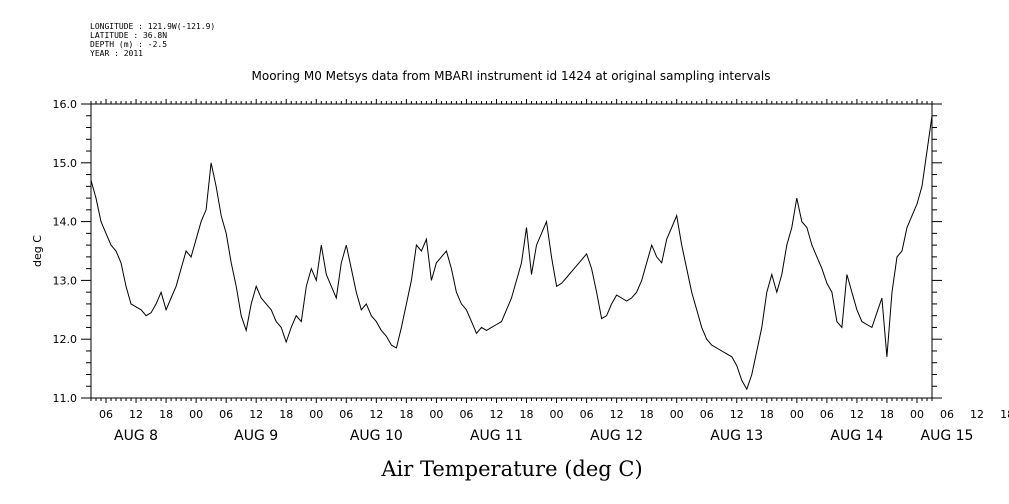 The image size is (1009, 504). Describe the element at coordinates (947, 436) in the screenshot. I see `x-day-label: AUG 15` at that location.